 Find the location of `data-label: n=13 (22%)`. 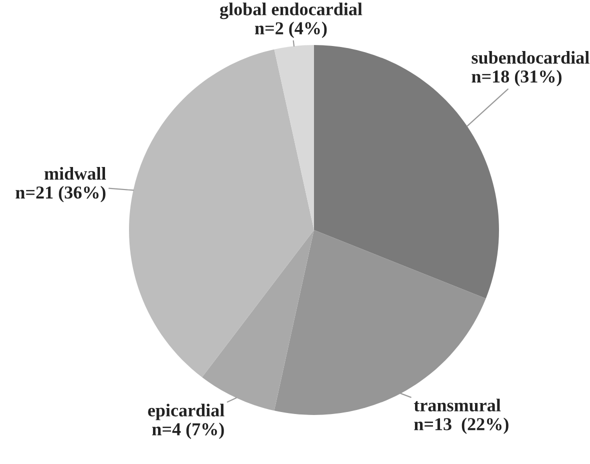

data-label: n=13 (22%) is located at coordinates (461, 426).